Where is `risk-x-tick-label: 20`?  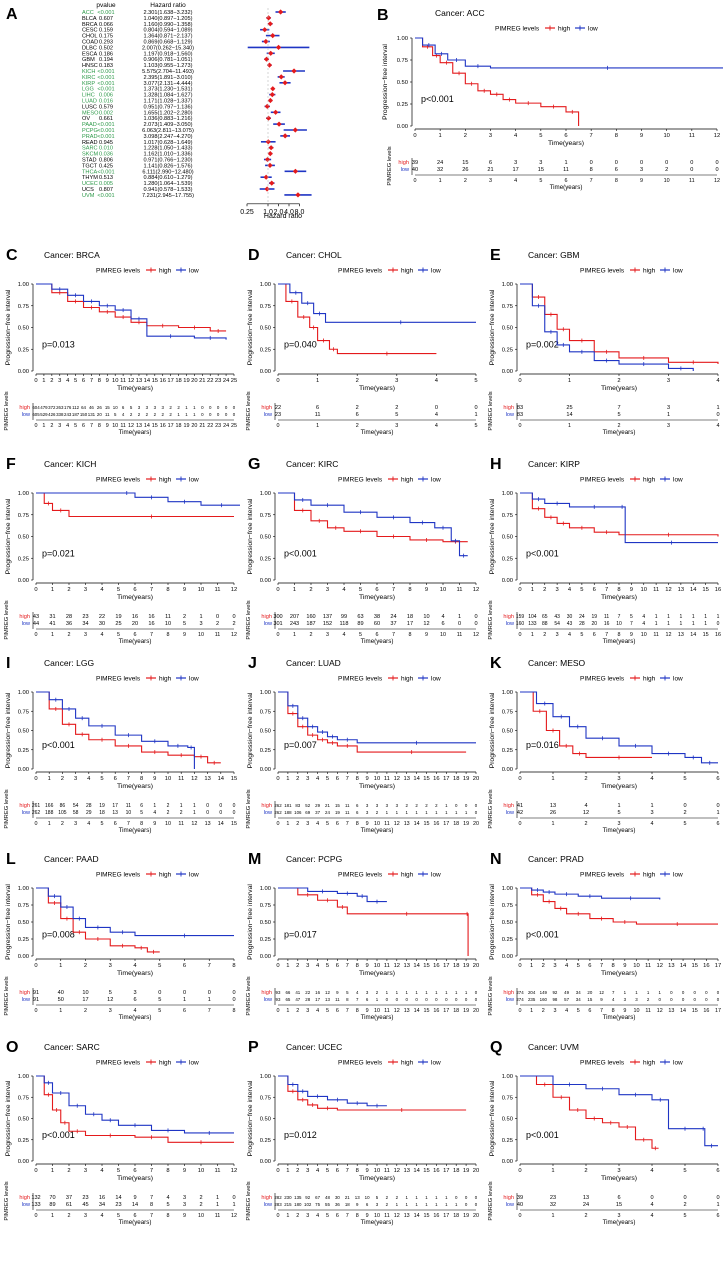 risk-x-tick-label: 20 is located at coordinates (194, 426).